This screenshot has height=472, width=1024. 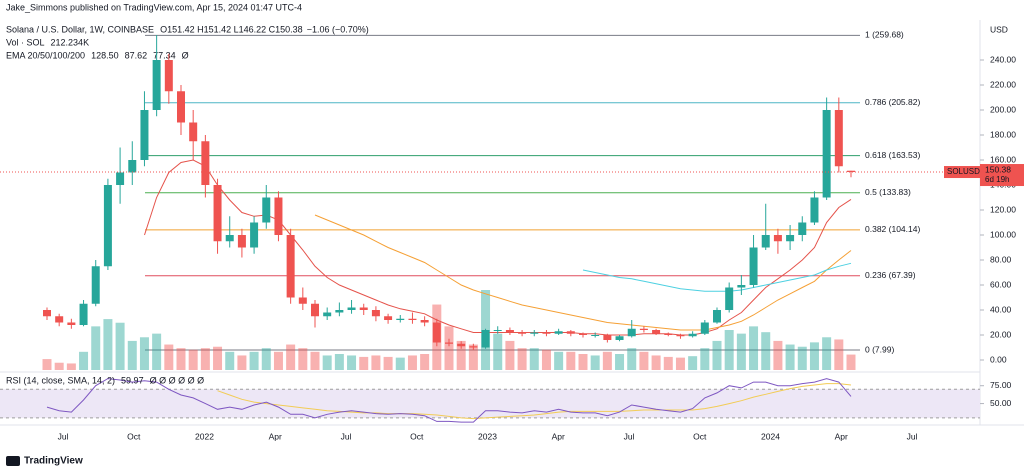 What do you see at coordinates (105, 55) in the screenshot?
I see `ema-value: 128.50` at bounding box center [105, 55].